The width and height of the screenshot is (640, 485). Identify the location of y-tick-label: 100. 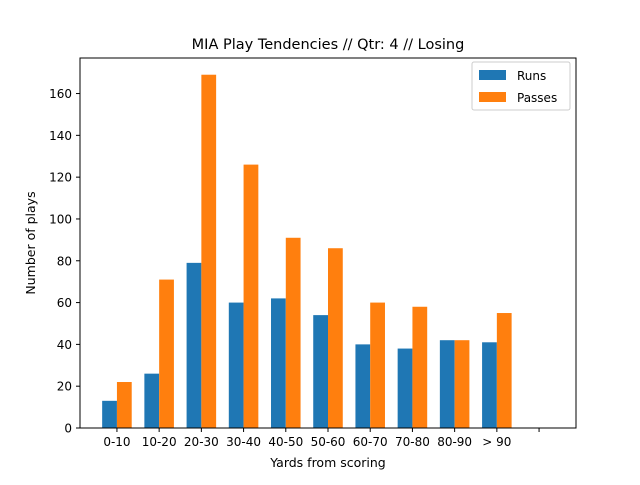
(60, 219).